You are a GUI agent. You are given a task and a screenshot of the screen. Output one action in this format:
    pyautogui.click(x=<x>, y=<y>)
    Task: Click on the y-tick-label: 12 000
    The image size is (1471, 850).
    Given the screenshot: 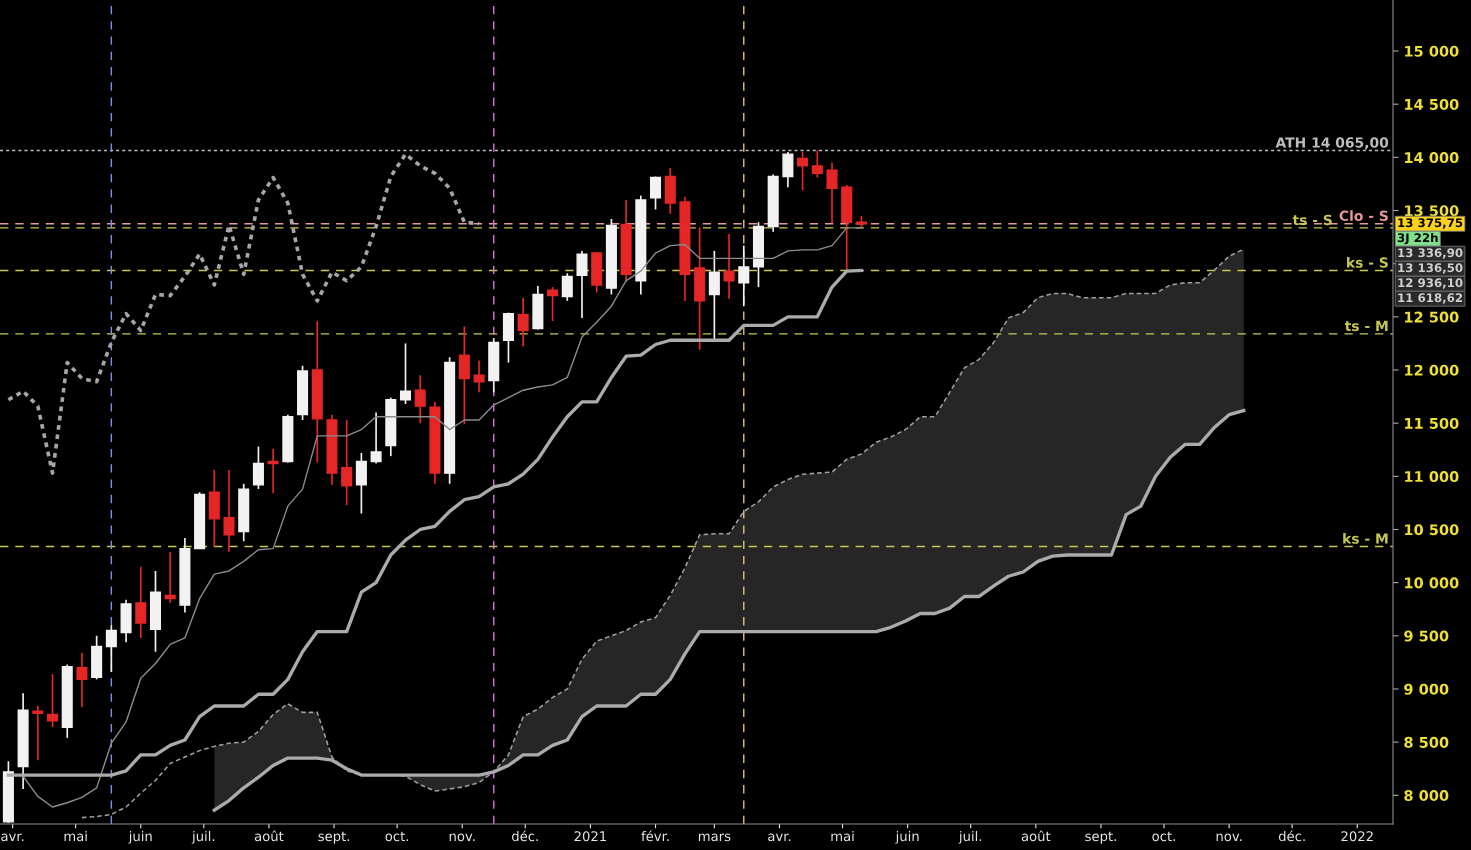 What is the action you would take?
    pyautogui.click(x=1432, y=370)
    